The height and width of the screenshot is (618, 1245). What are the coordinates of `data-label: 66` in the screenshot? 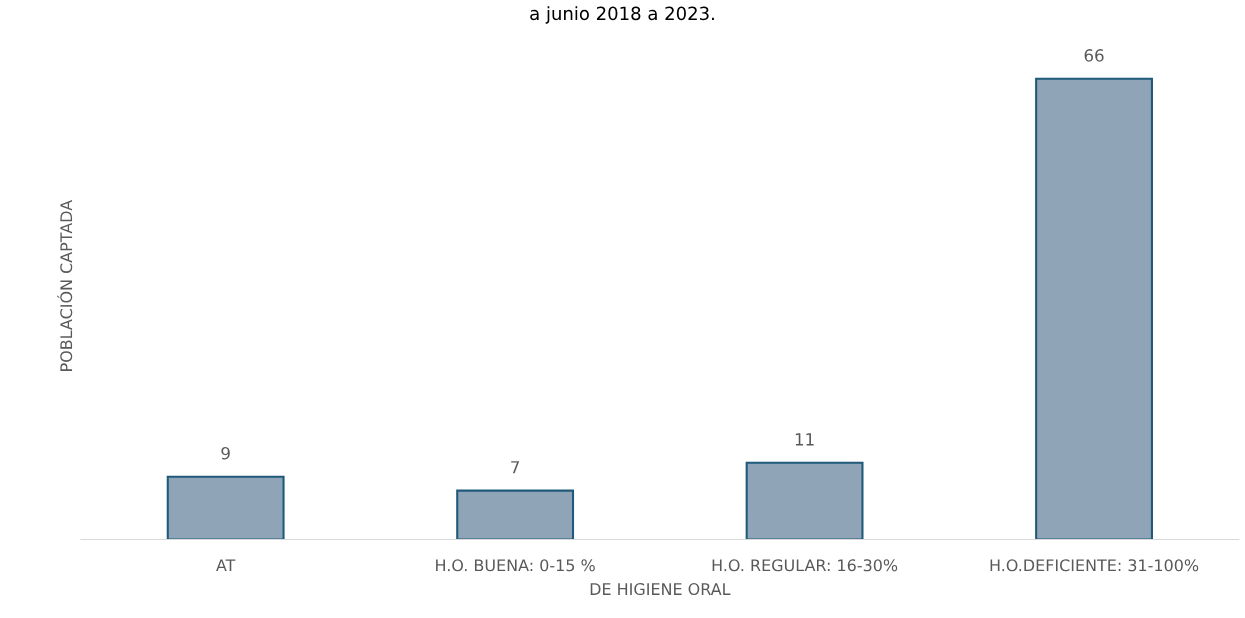 It's located at (1094, 55).